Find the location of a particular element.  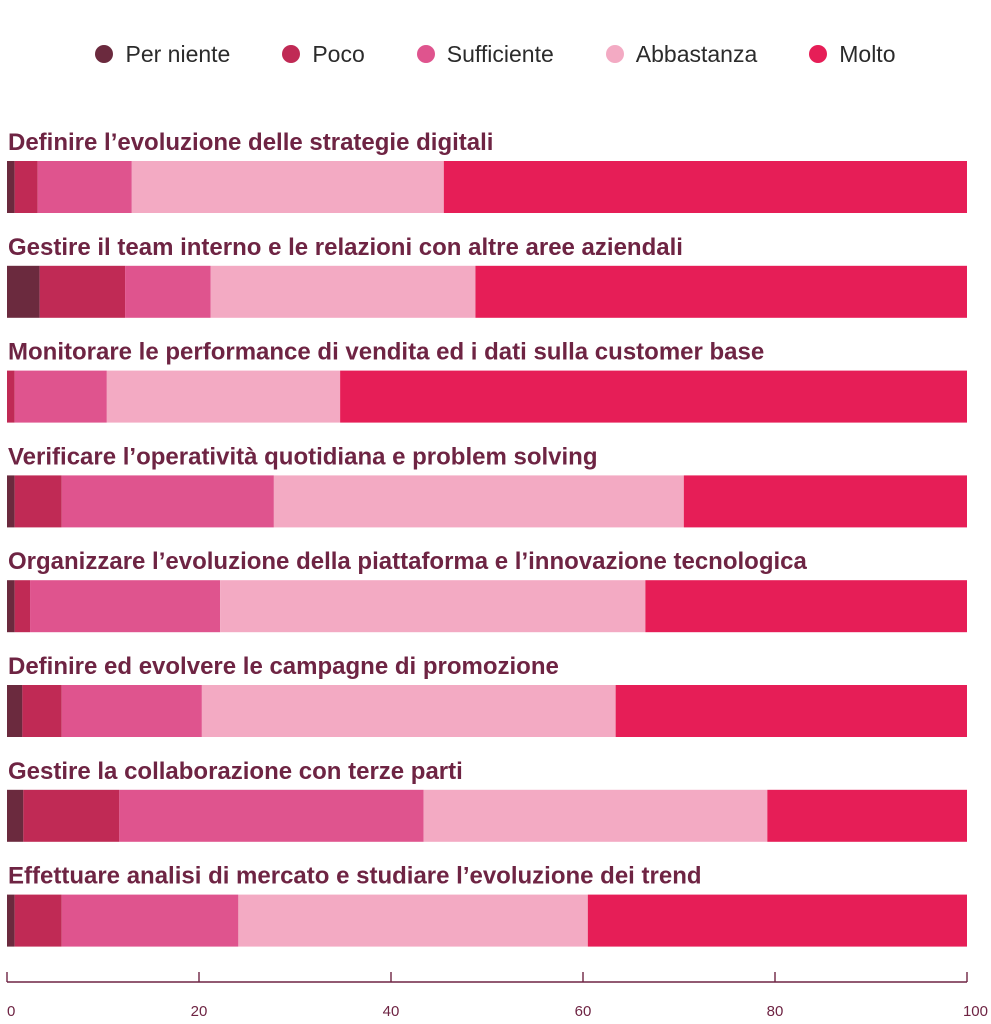

x-tick-label: 80 is located at coordinates (775, 1011).